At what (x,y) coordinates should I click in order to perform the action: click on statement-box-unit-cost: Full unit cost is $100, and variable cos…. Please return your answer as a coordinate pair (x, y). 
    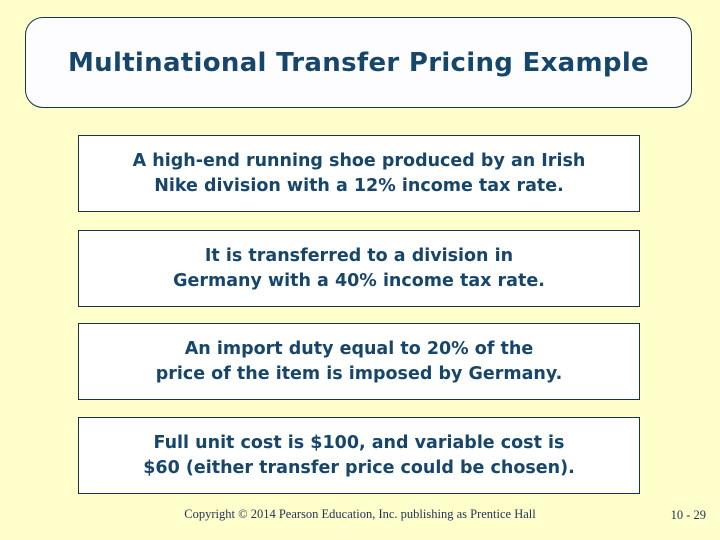
    Looking at the image, I should click on (359, 455).